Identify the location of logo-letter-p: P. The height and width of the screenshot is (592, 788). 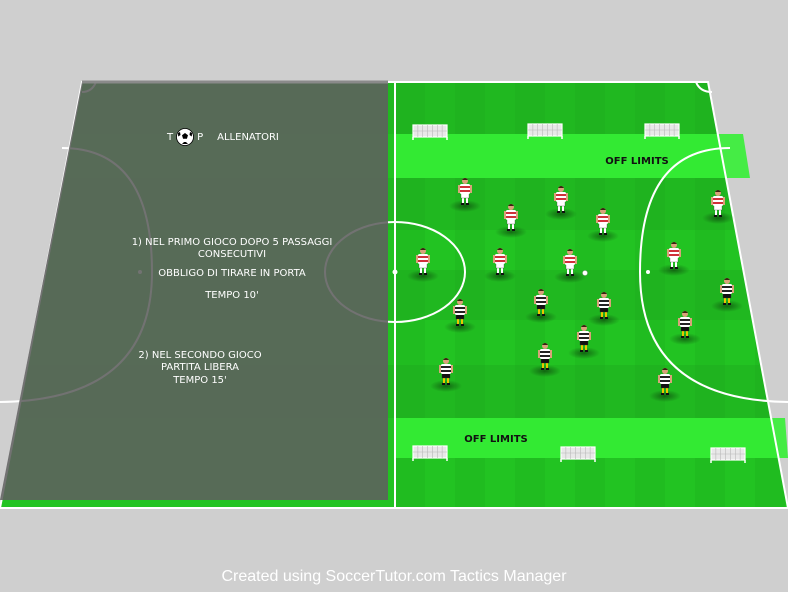
(200, 137).